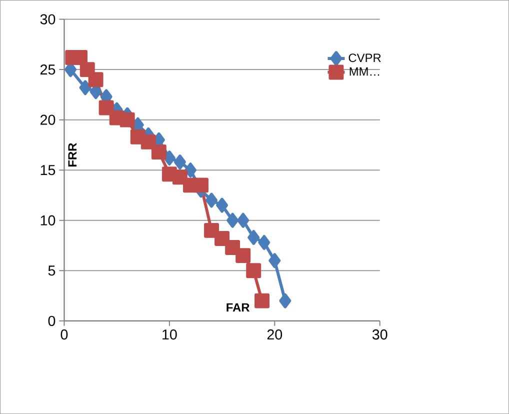 The image size is (509, 414). I want to click on x-tick-label: 10, so click(169, 334).